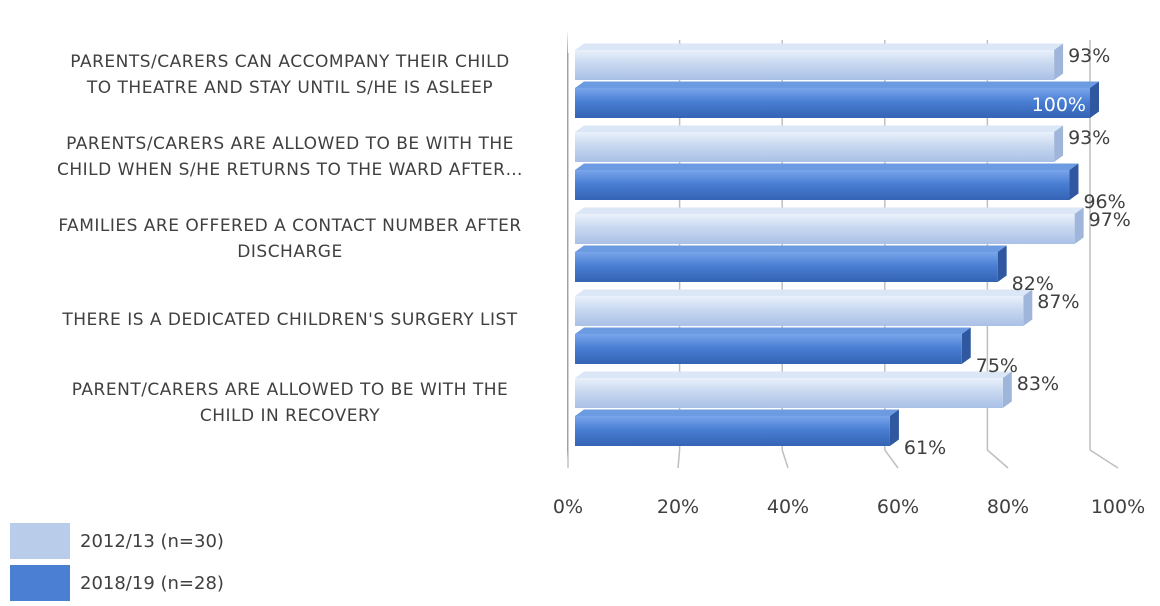  I want to click on category-label: PARENT/CARERS ARE ALLOWED TO BE WITH THE, so click(290, 390).